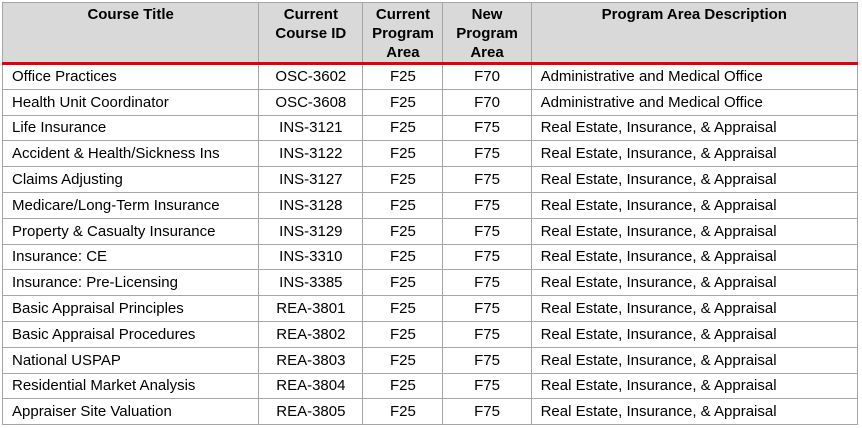 The width and height of the screenshot is (862, 428). I want to click on cell-course-title: Insurance: Pre-Licensing, so click(130, 283).